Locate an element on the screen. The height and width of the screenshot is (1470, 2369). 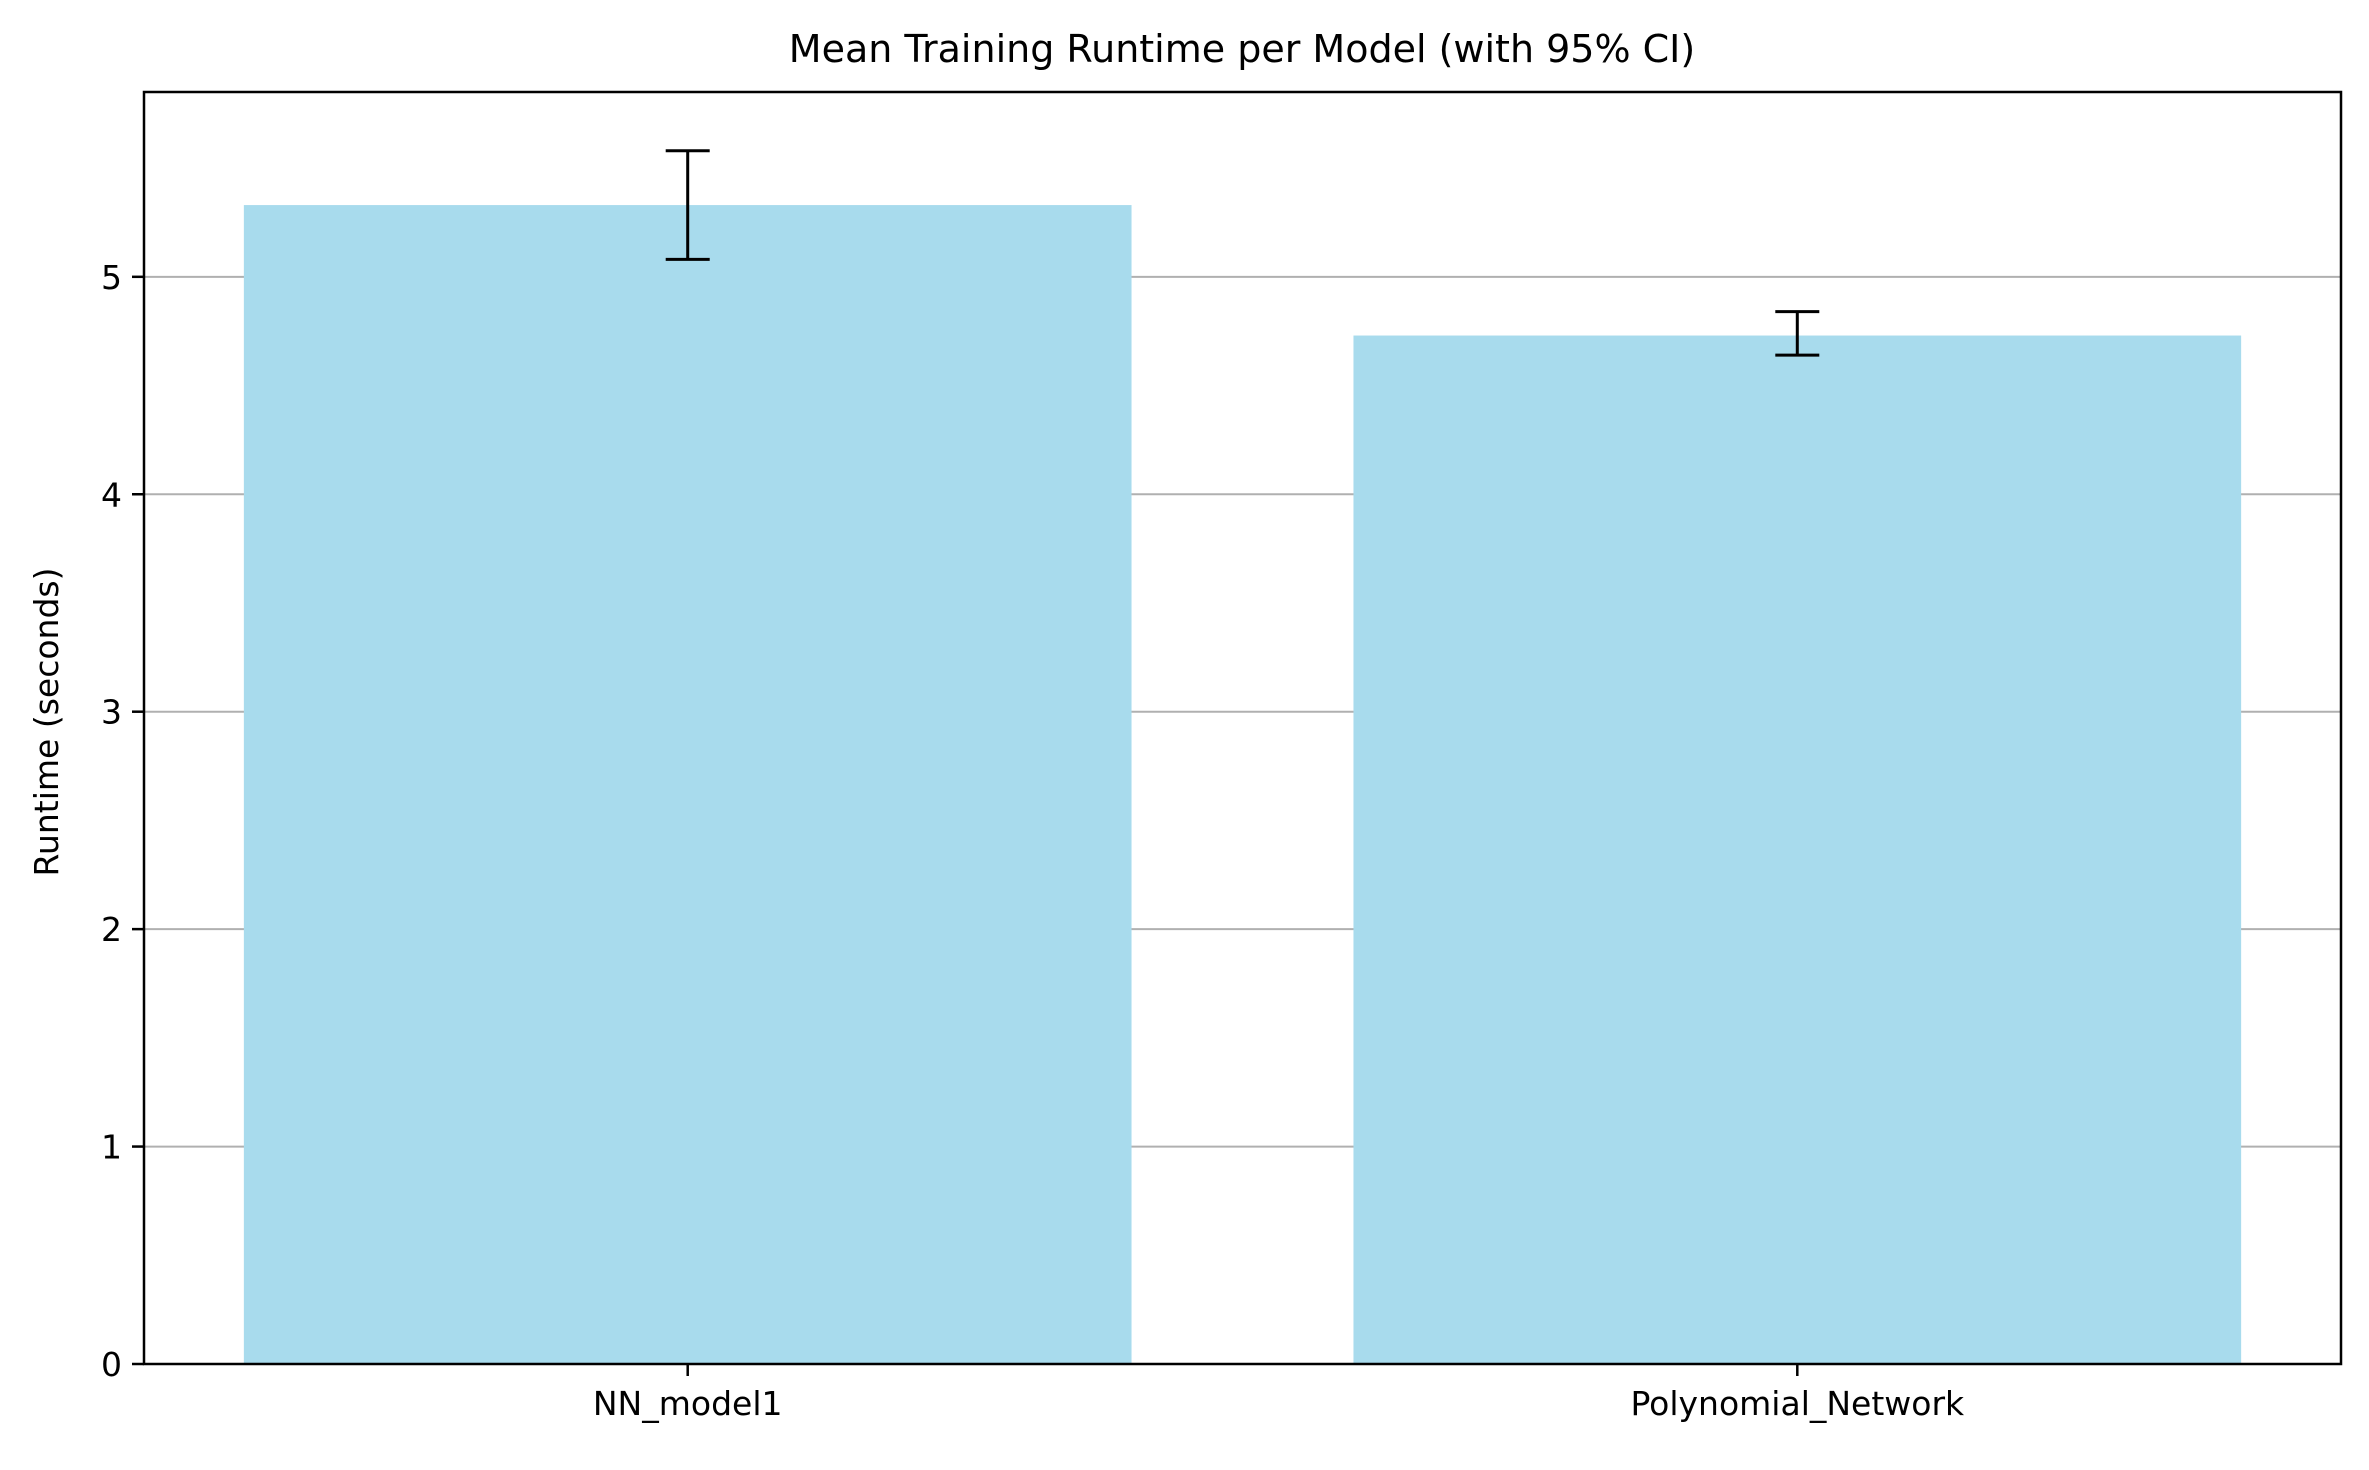
y-tick-label: 5 is located at coordinates (111, 277).